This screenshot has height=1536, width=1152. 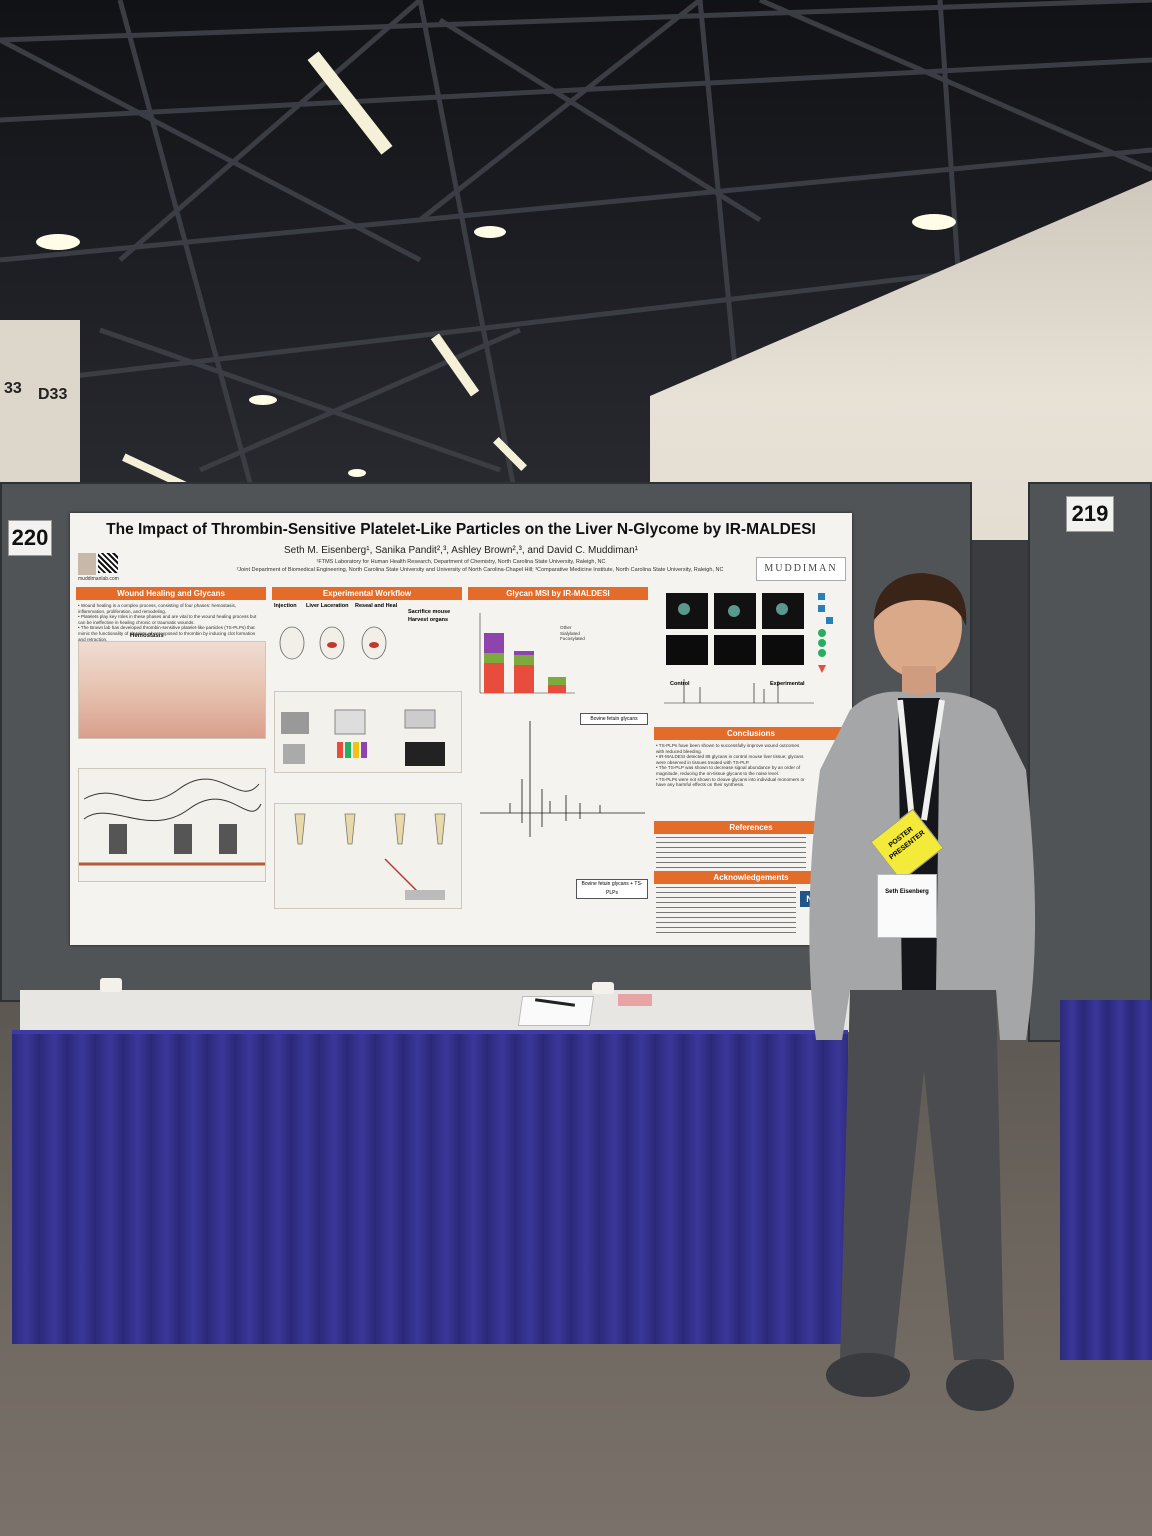 I want to click on display-table-top, so click(x=435, y=1011).